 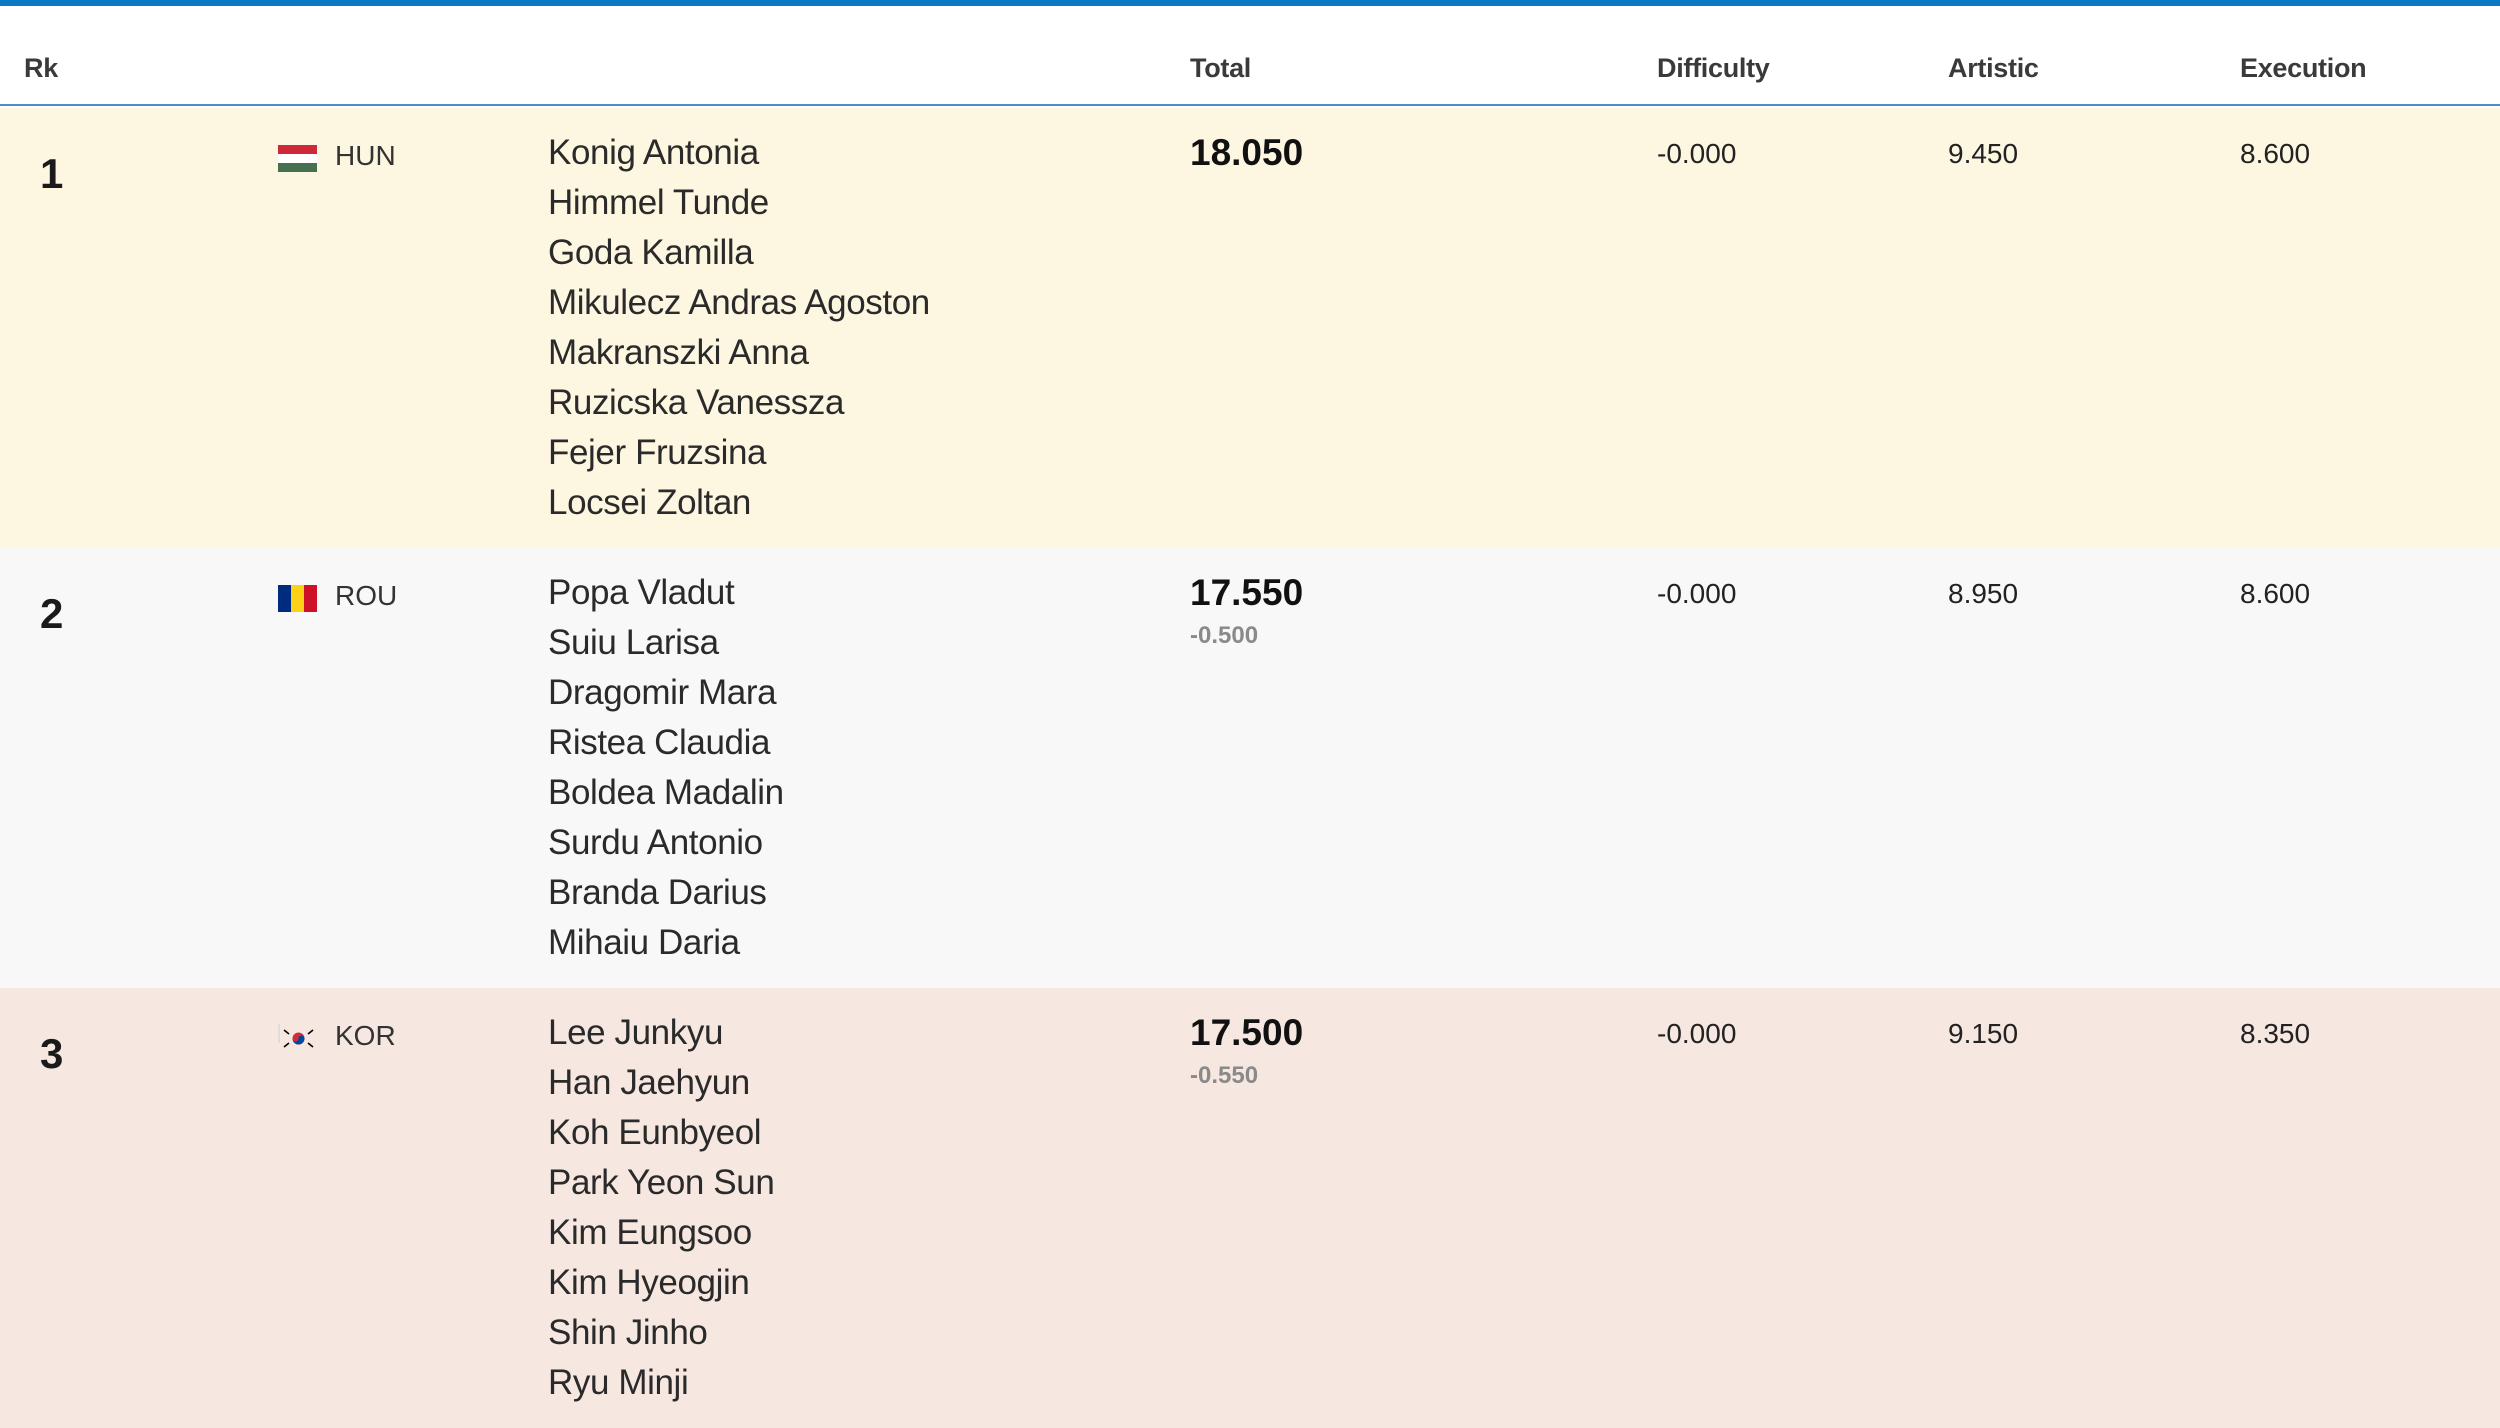 What do you see at coordinates (650, 1232) in the screenshot?
I see `athlete-name: Kim Eungsoo` at bounding box center [650, 1232].